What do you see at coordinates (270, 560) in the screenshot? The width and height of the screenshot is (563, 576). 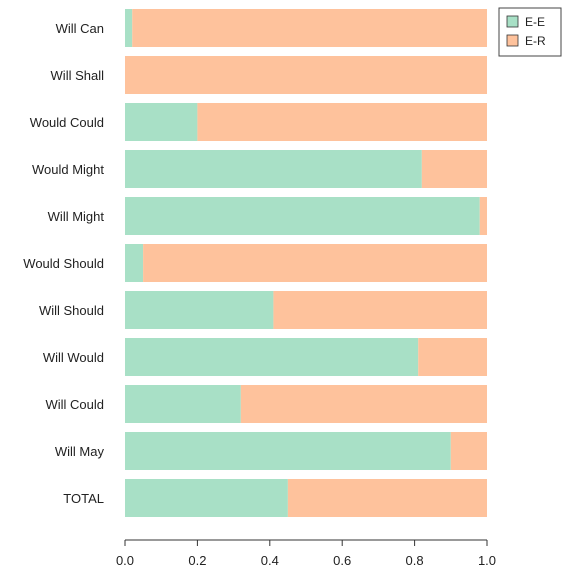 I see `x-tick-label: 0.4` at bounding box center [270, 560].